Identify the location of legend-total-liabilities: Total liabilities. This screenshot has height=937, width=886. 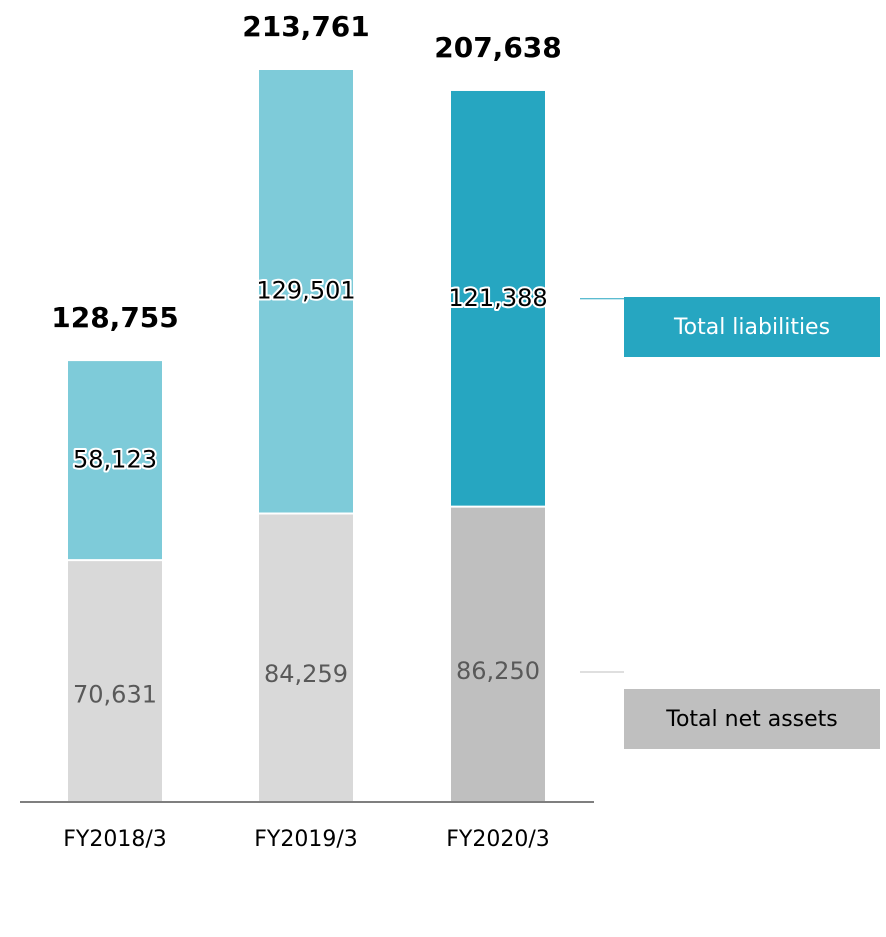
(752, 327).